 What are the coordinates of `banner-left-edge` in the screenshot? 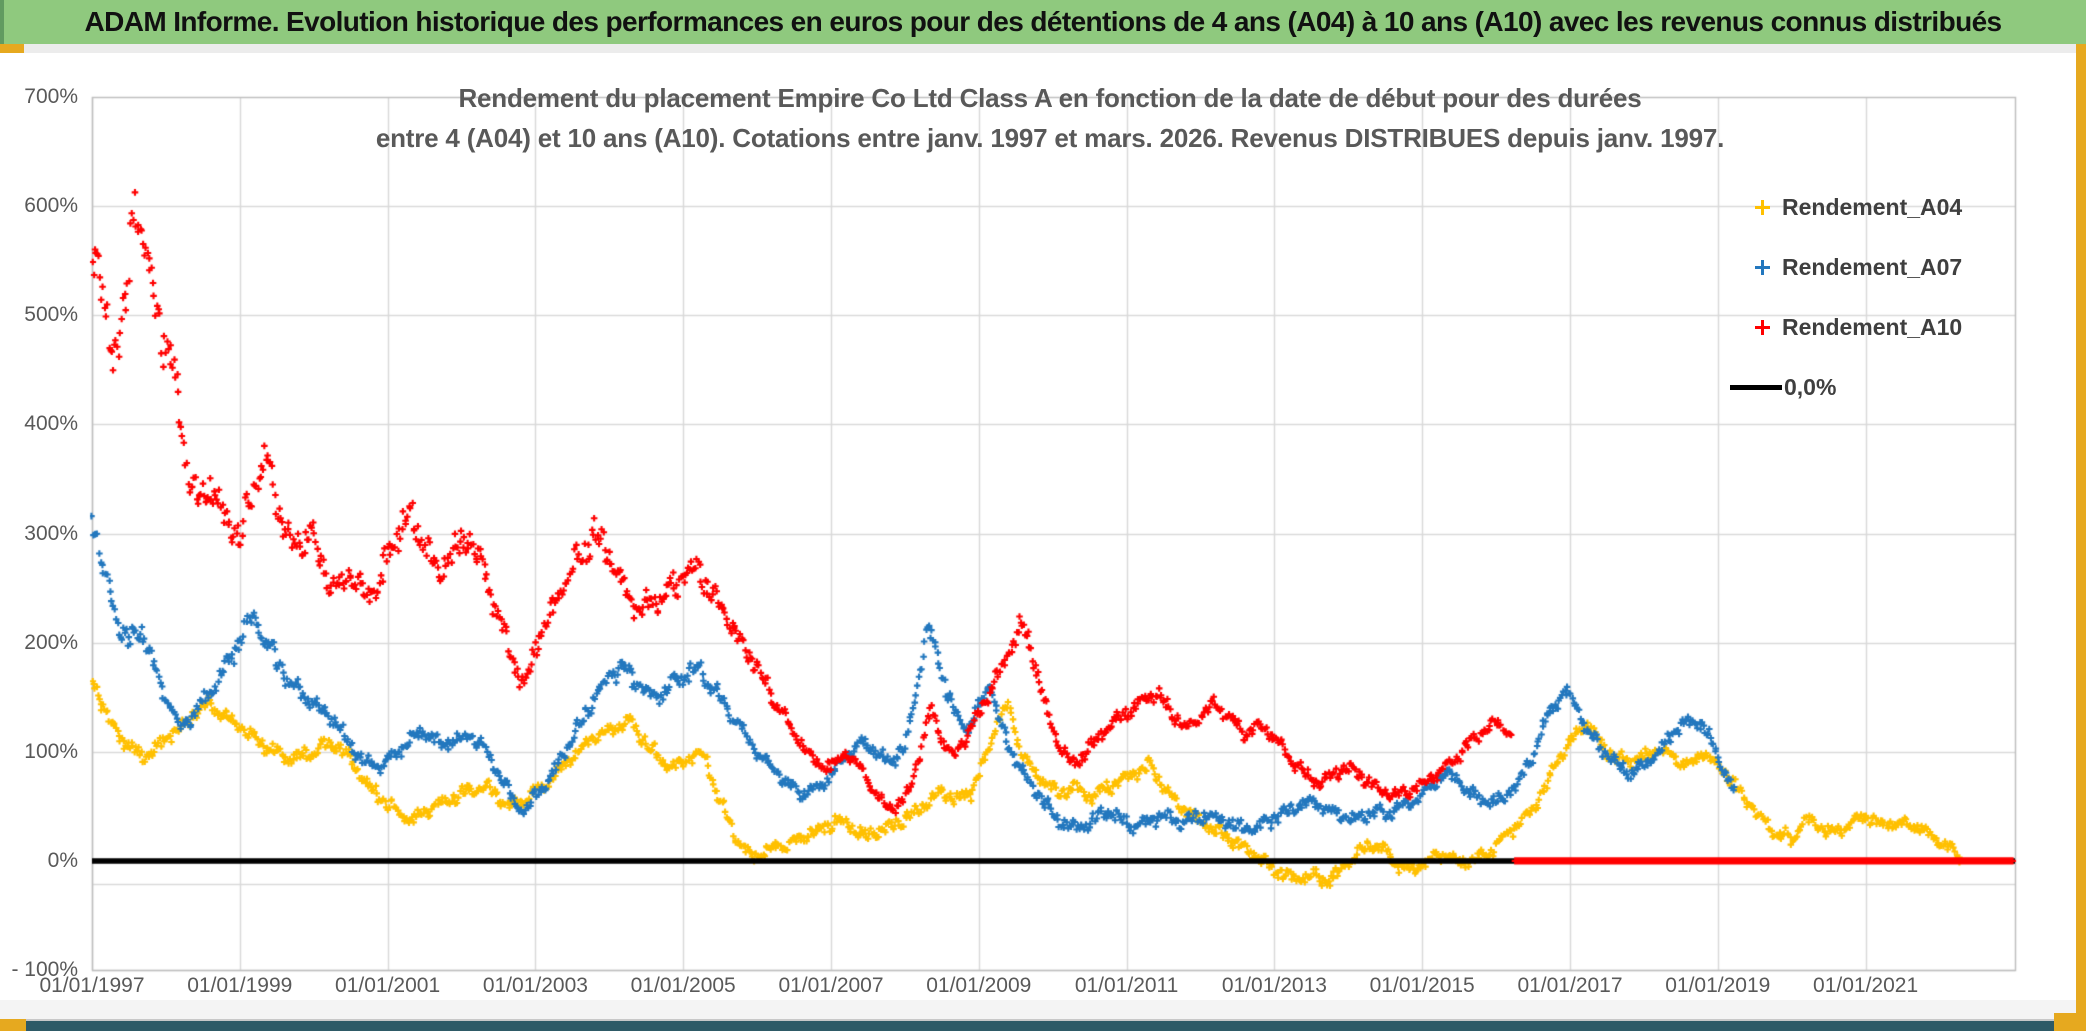 It's located at (2, 22).